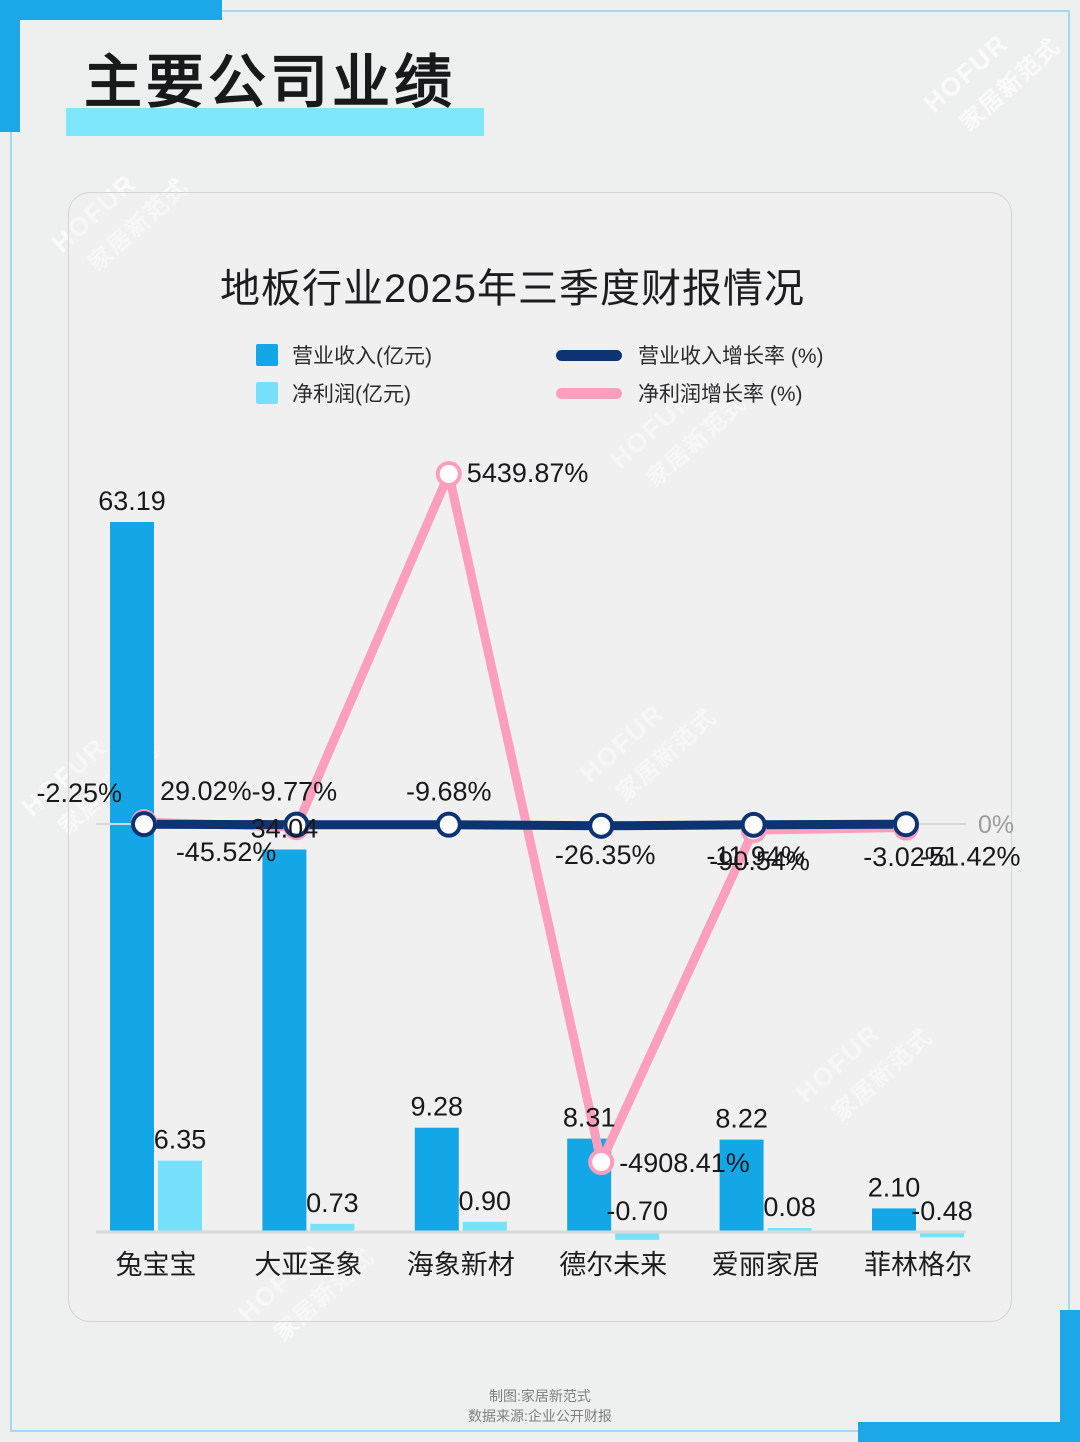 The height and width of the screenshot is (1442, 1080). I want to click on legend-row: 净利润(亿元) 净利润增长率 (%), so click(566, 393).